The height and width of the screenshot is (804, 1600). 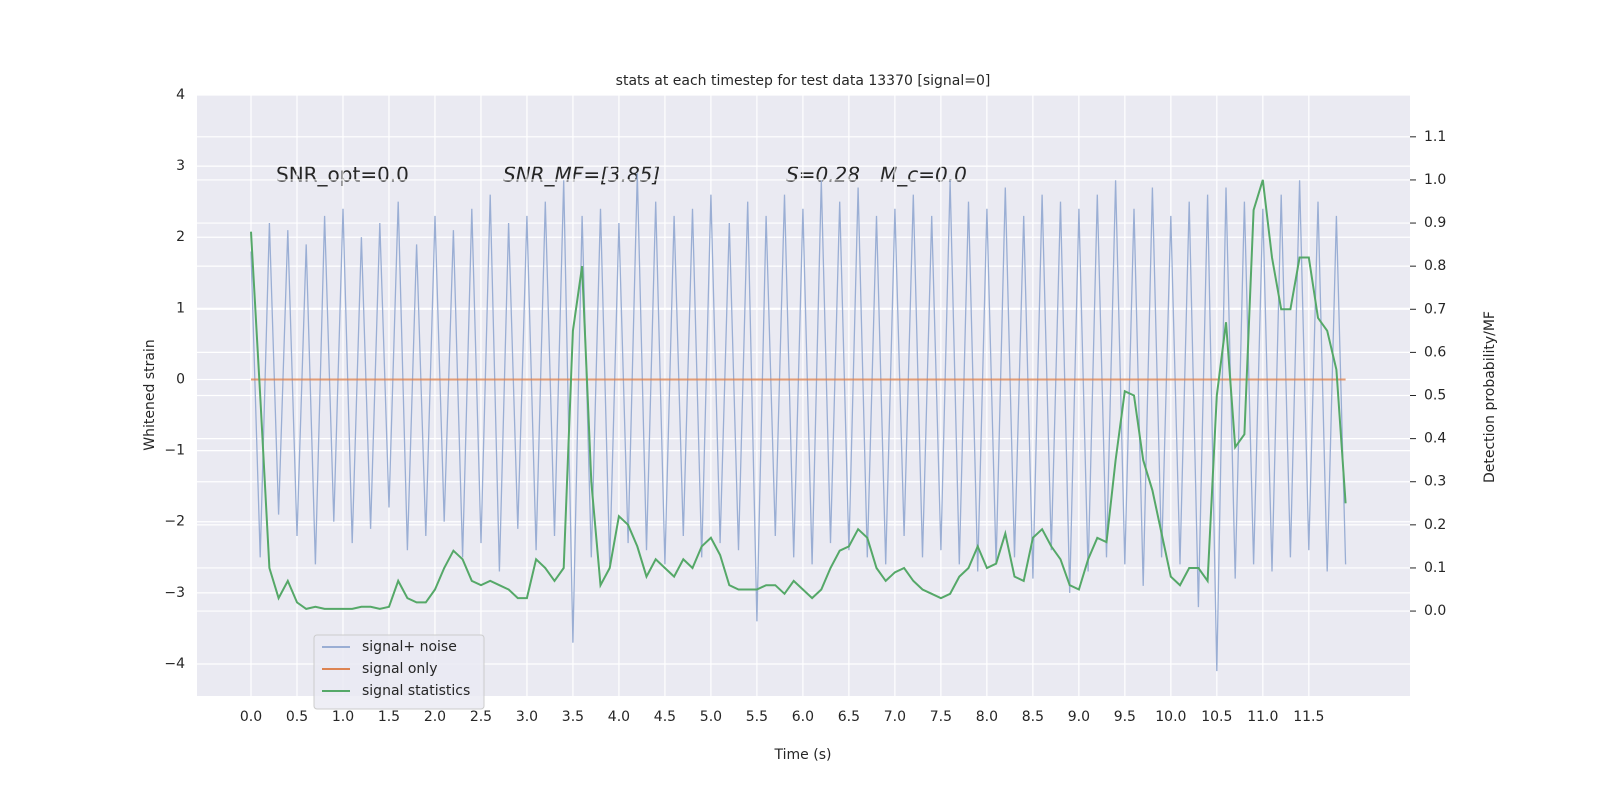 What do you see at coordinates (416, 691) in the screenshot?
I see `legend-label: signal statistics` at bounding box center [416, 691].